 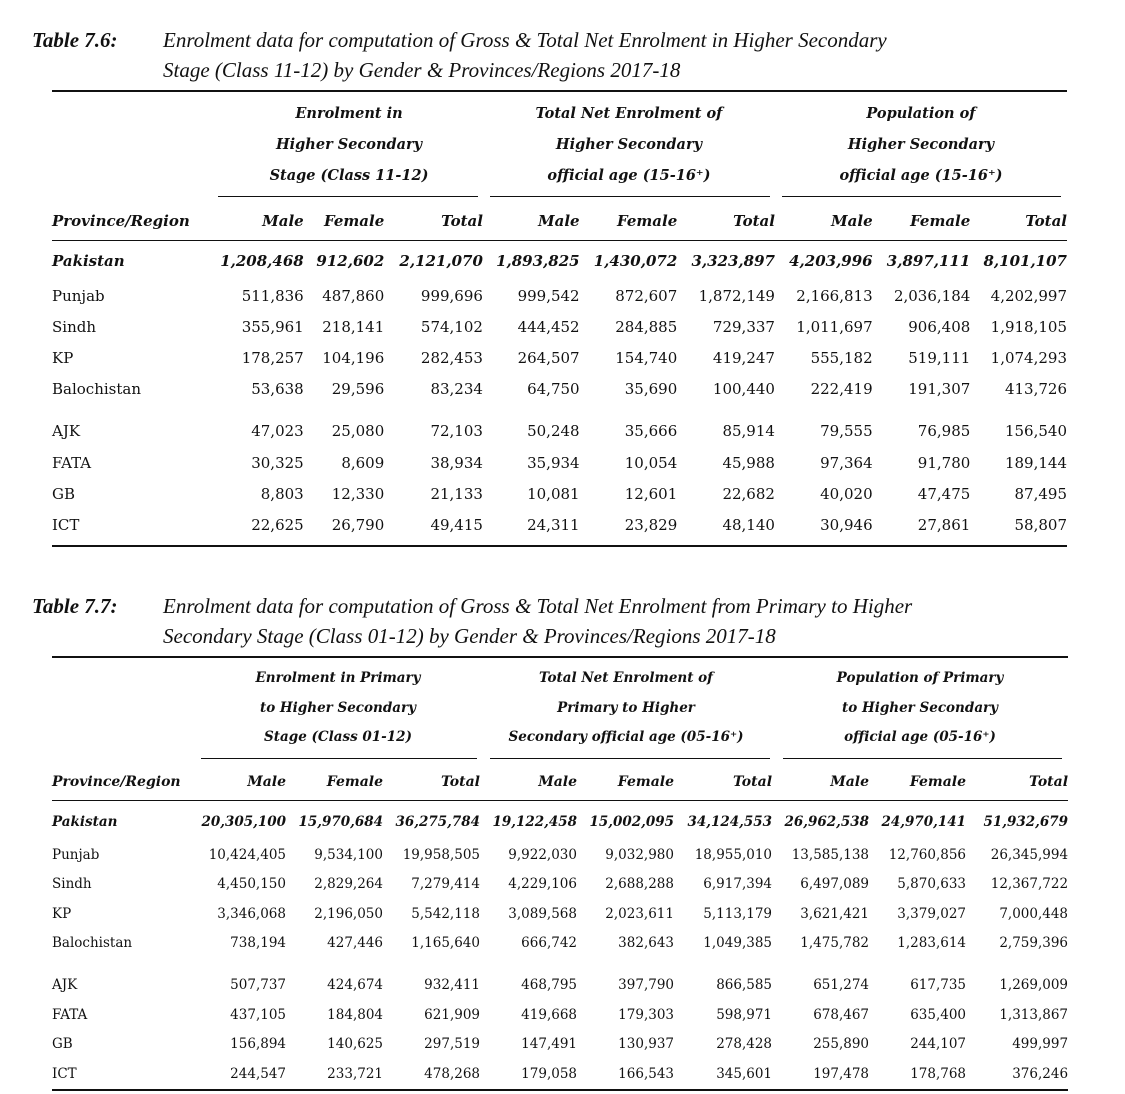 What do you see at coordinates (553, 524) in the screenshot?
I see `table-cell: 24,311` at bounding box center [553, 524].